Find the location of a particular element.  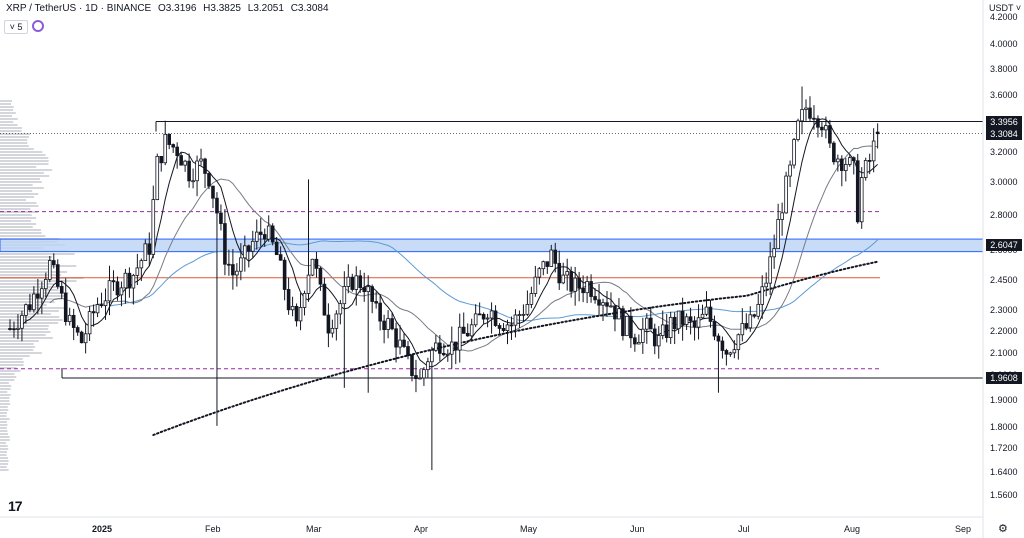

y-tick-label: 1.7200 is located at coordinates (1004, 448).